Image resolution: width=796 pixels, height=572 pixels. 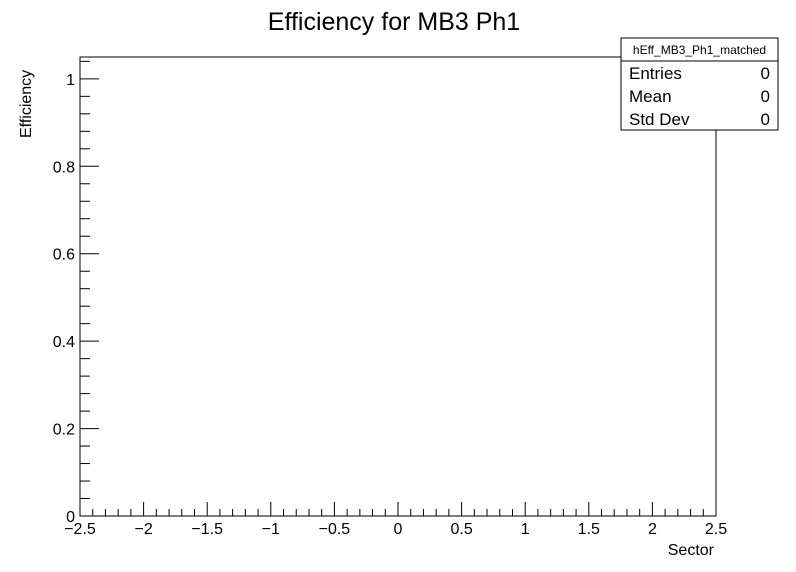 I want to click on stats-box-frame, so click(x=699, y=84).